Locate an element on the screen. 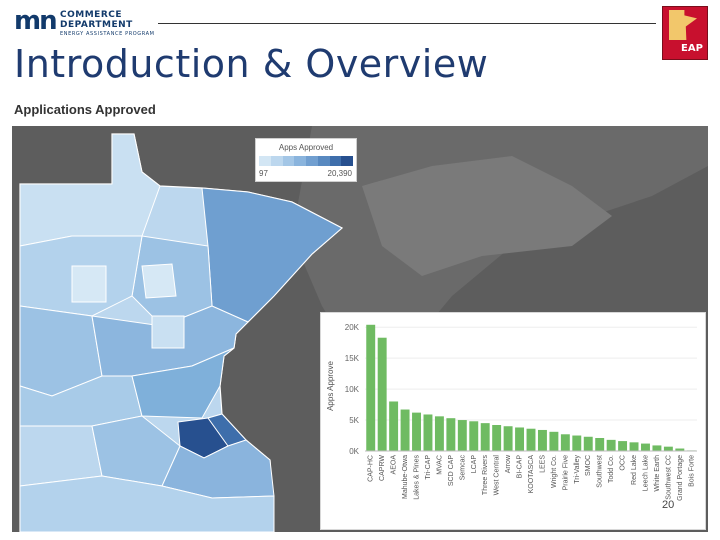  legend-min-label: 97 is located at coordinates (263, 173).